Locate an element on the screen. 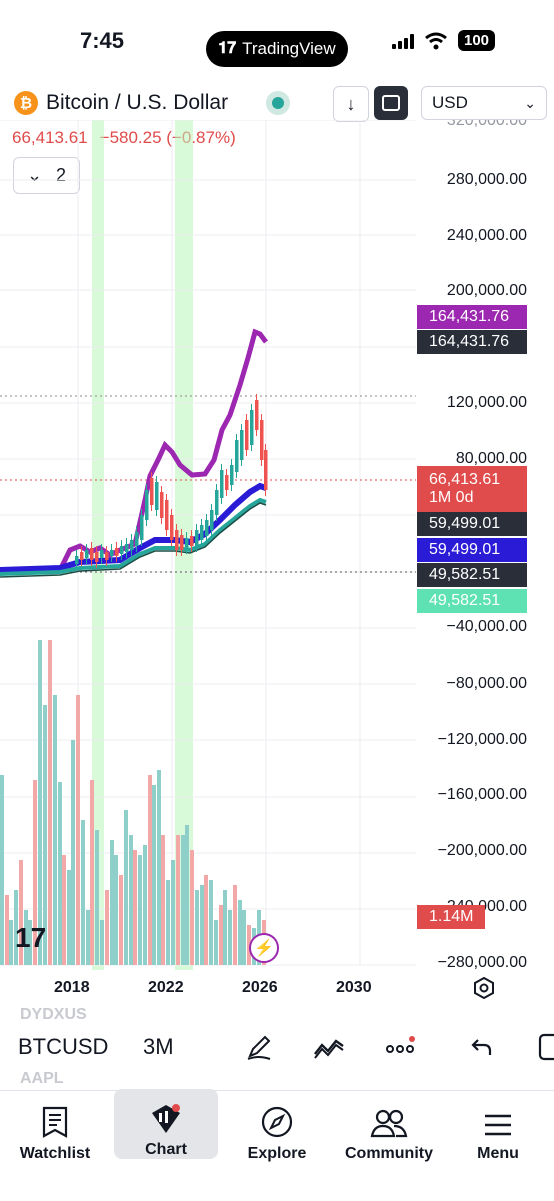 This screenshot has width=554, height=1201. scroll-to-latest-button: ↓ is located at coordinates (351, 104).